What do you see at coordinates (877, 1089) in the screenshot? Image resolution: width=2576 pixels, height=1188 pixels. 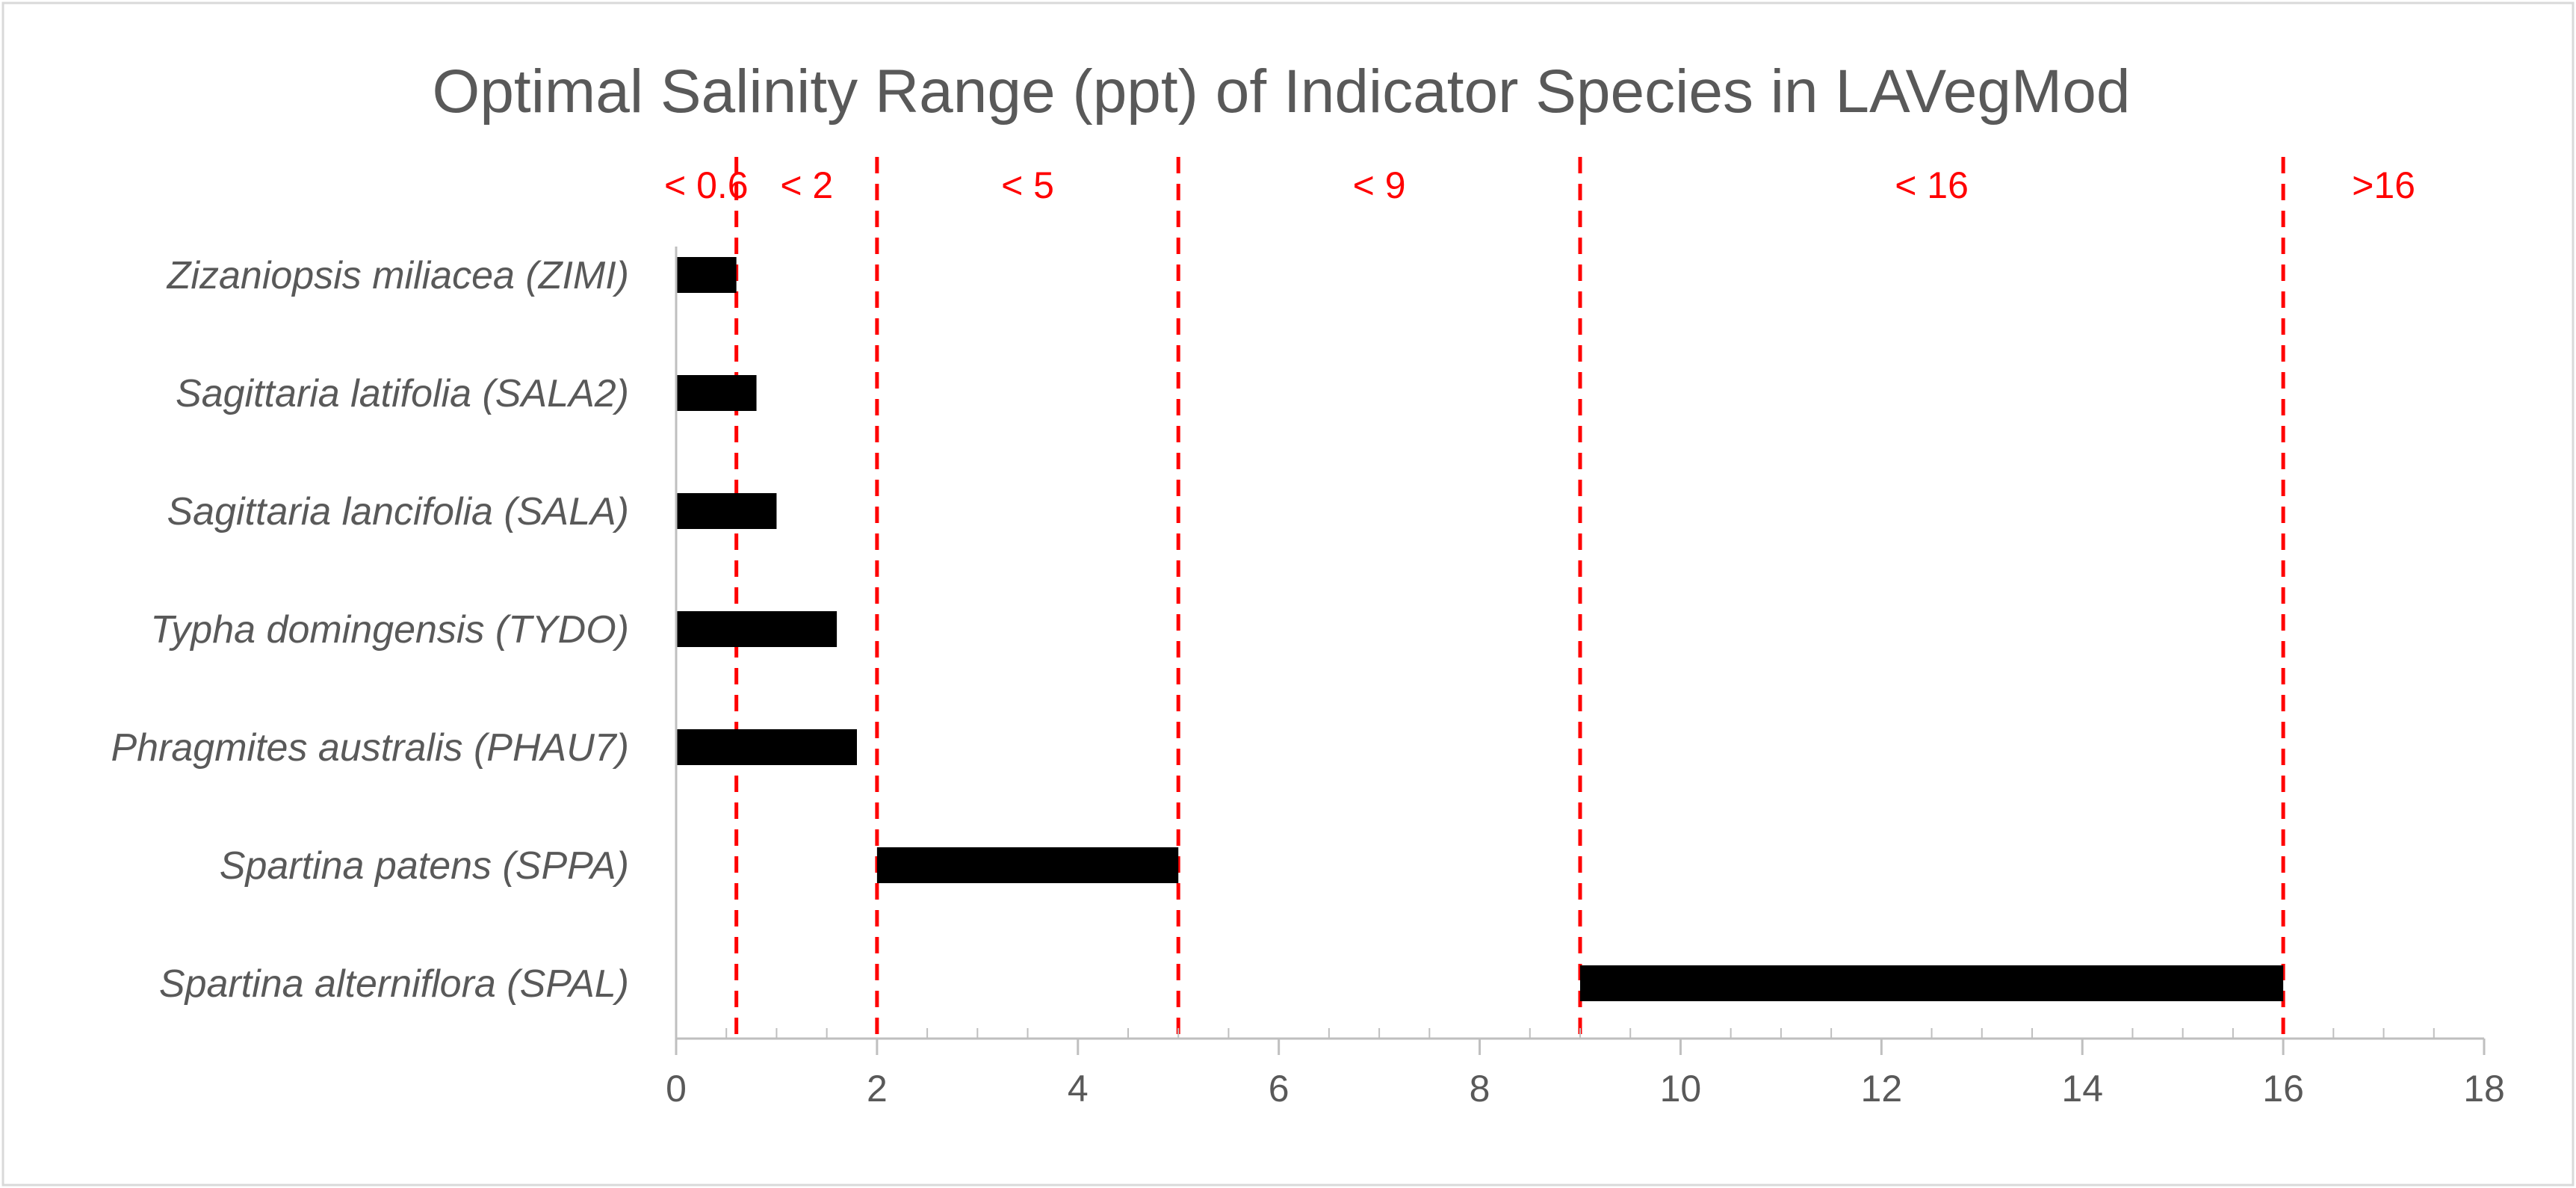 I see `x-tick-label: 2` at bounding box center [877, 1089].